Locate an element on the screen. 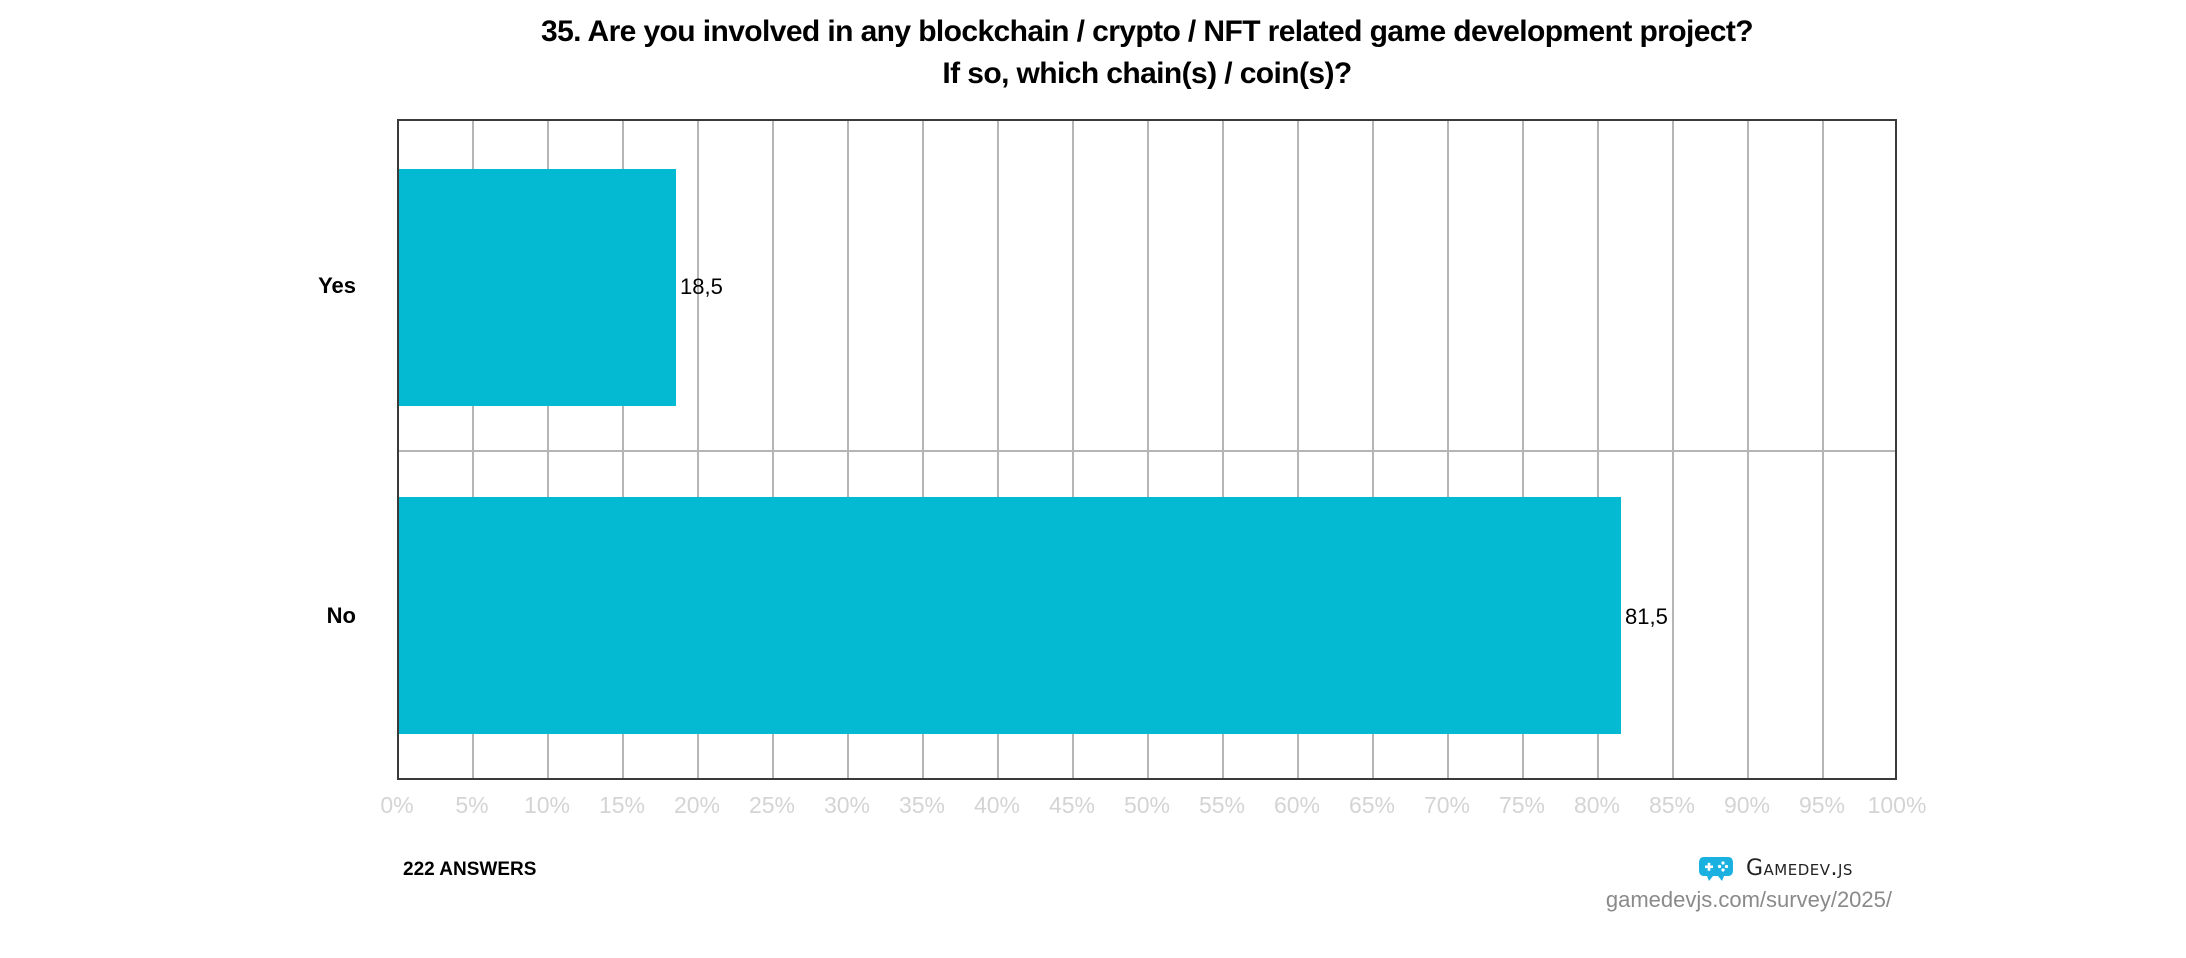 The image size is (2186, 958). value-label-no: 81,5 is located at coordinates (1646, 616).